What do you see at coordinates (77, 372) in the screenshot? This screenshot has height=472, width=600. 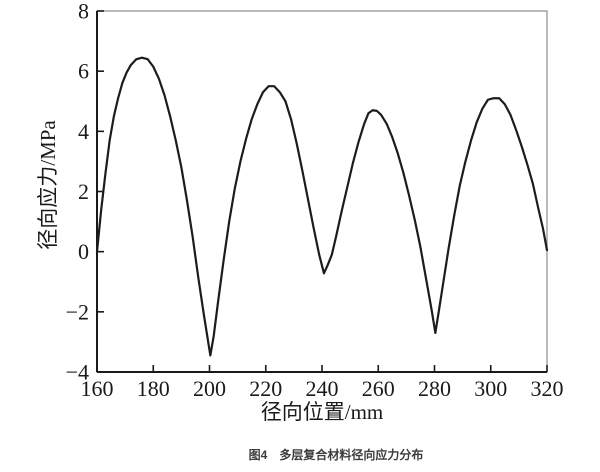 I see `y-tick-label: −4` at bounding box center [77, 372].